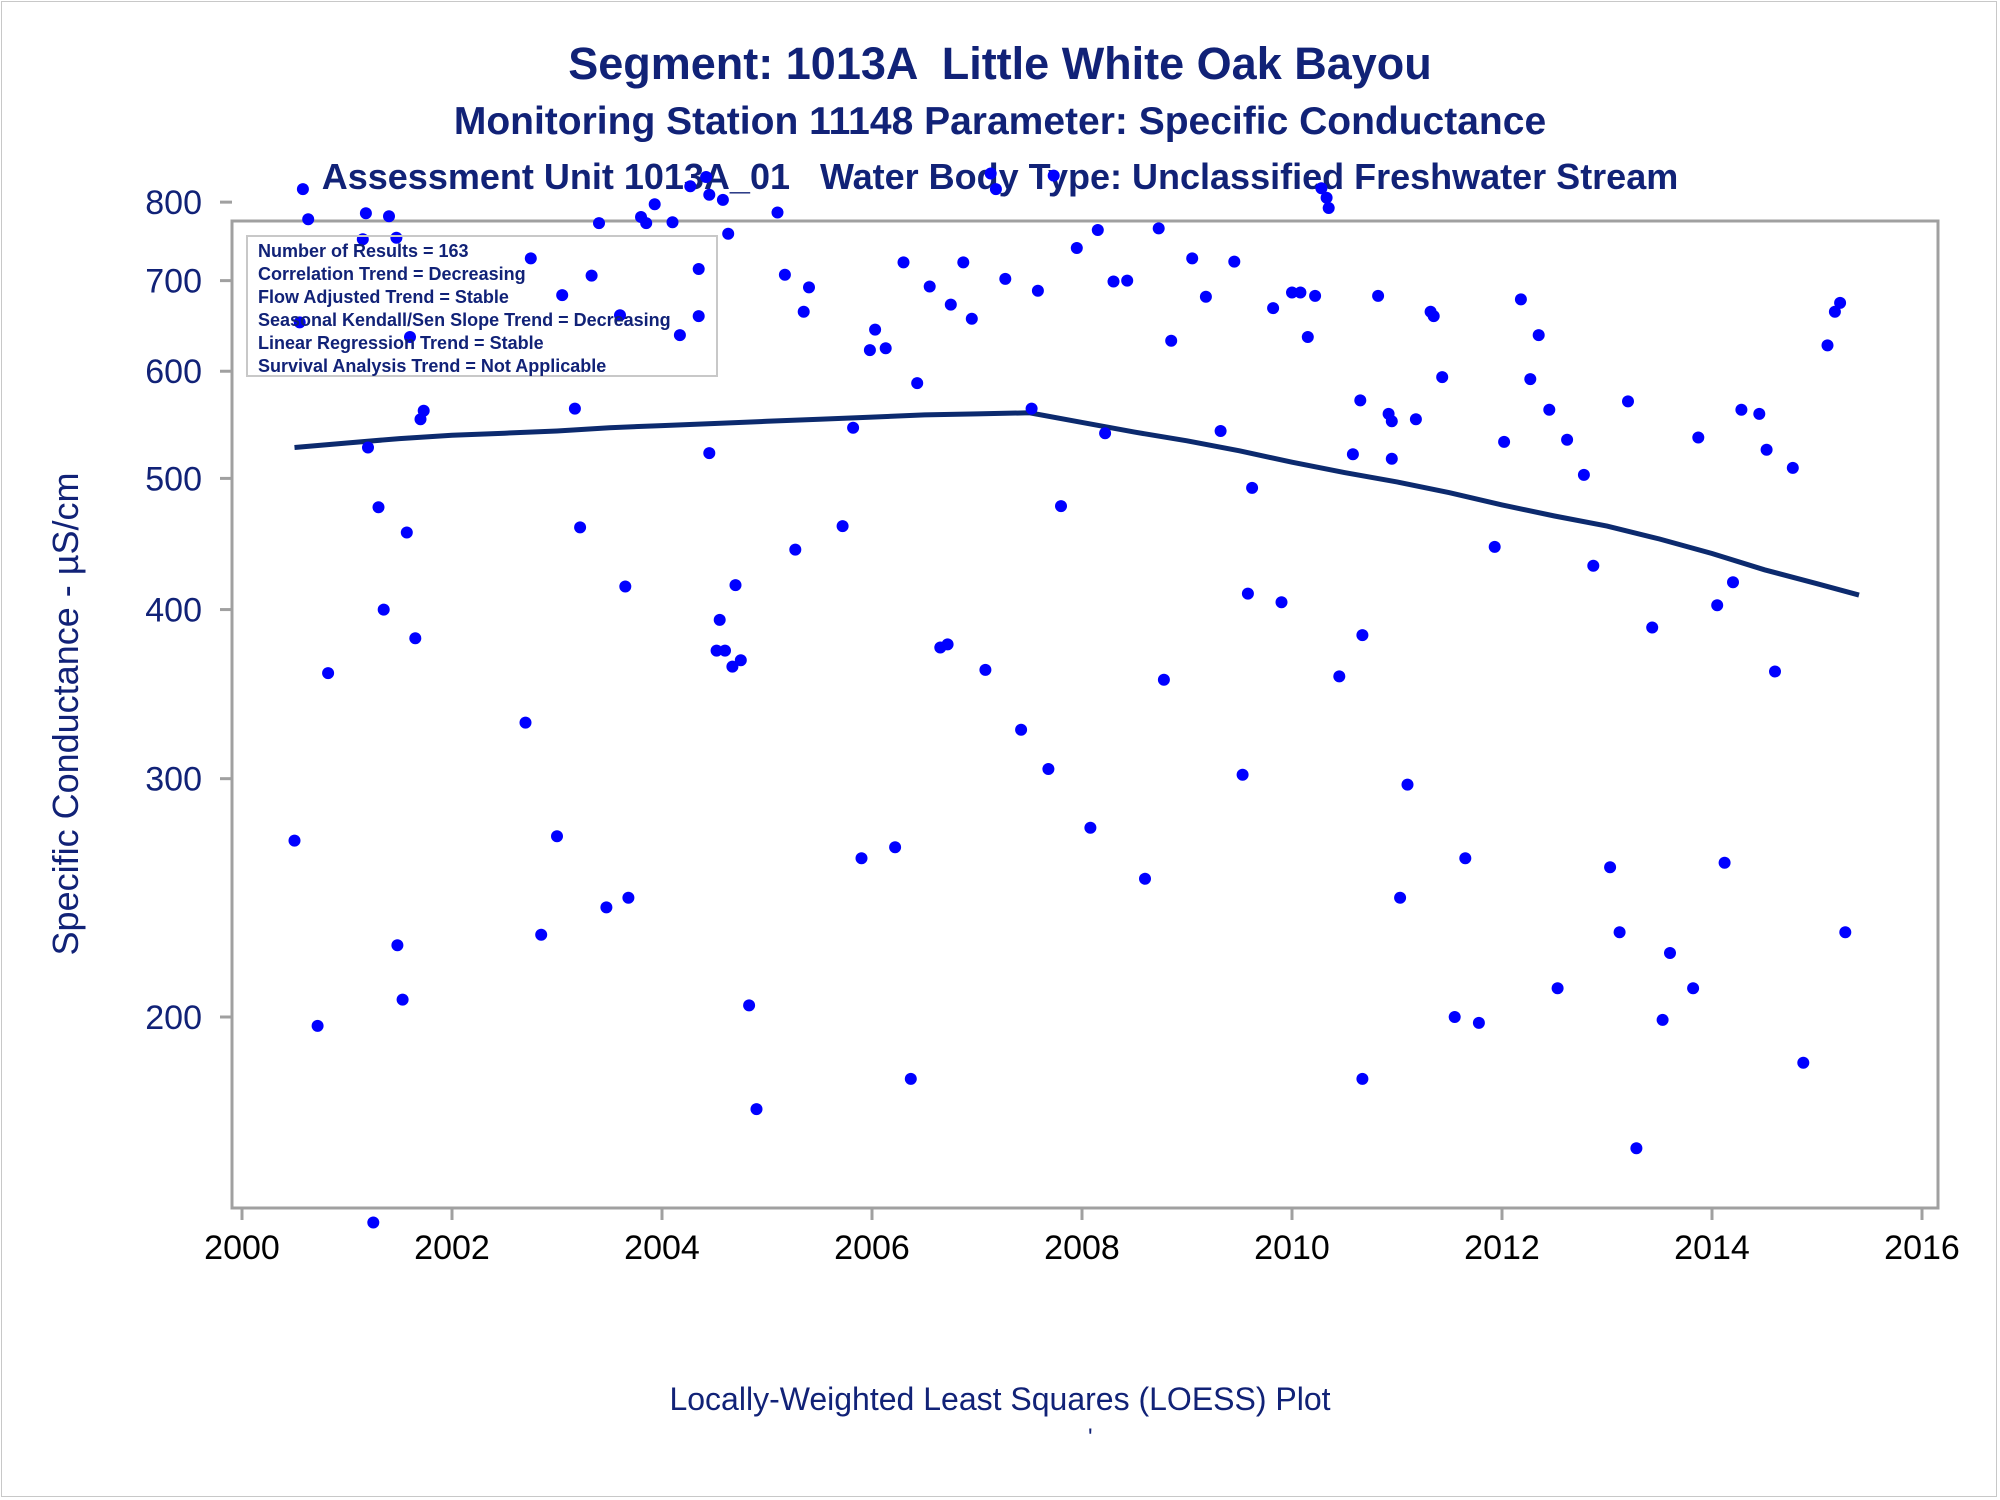 This screenshot has width=2000, height=1500. What do you see at coordinates (872, 1248) in the screenshot?
I see `x-tick-label: 2006` at bounding box center [872, 1248].